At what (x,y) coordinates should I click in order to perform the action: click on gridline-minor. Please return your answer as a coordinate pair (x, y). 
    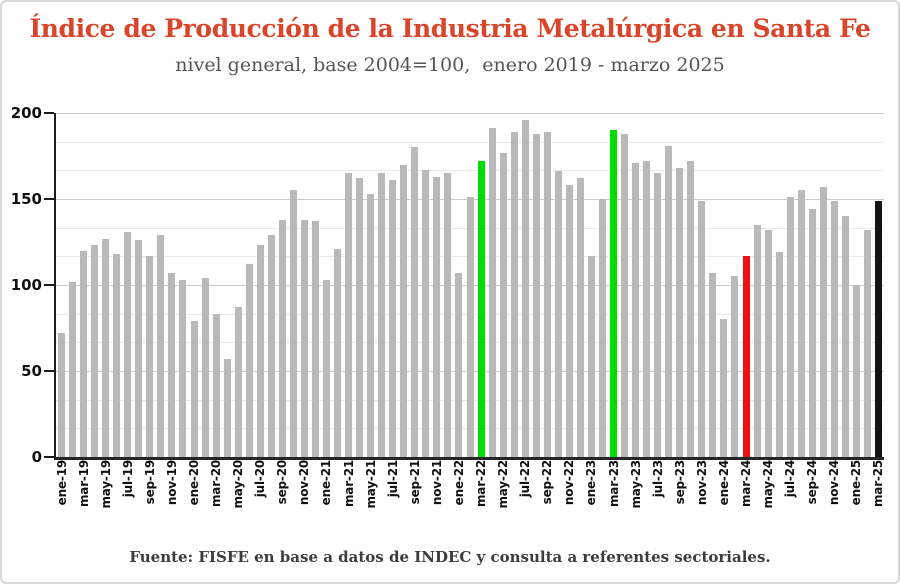
    Looking at the image, I should click on (470, 142).